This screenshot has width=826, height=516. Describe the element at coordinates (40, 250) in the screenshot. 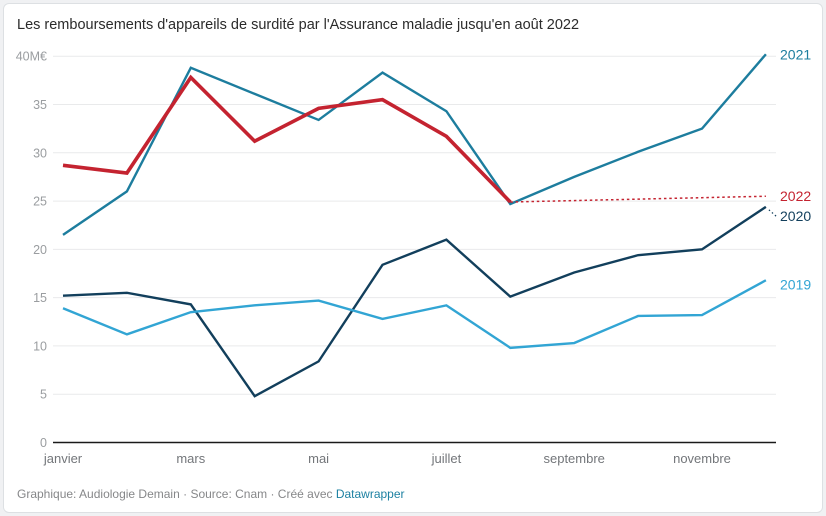

I see `y-tick-label: 20` at that location.